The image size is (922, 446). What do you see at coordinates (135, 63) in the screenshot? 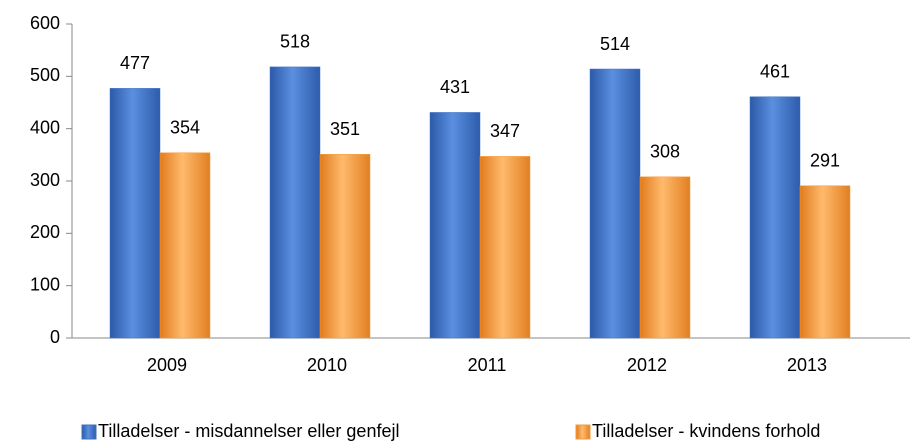
I see `value-label: 477` at bounding box center [135, 63].